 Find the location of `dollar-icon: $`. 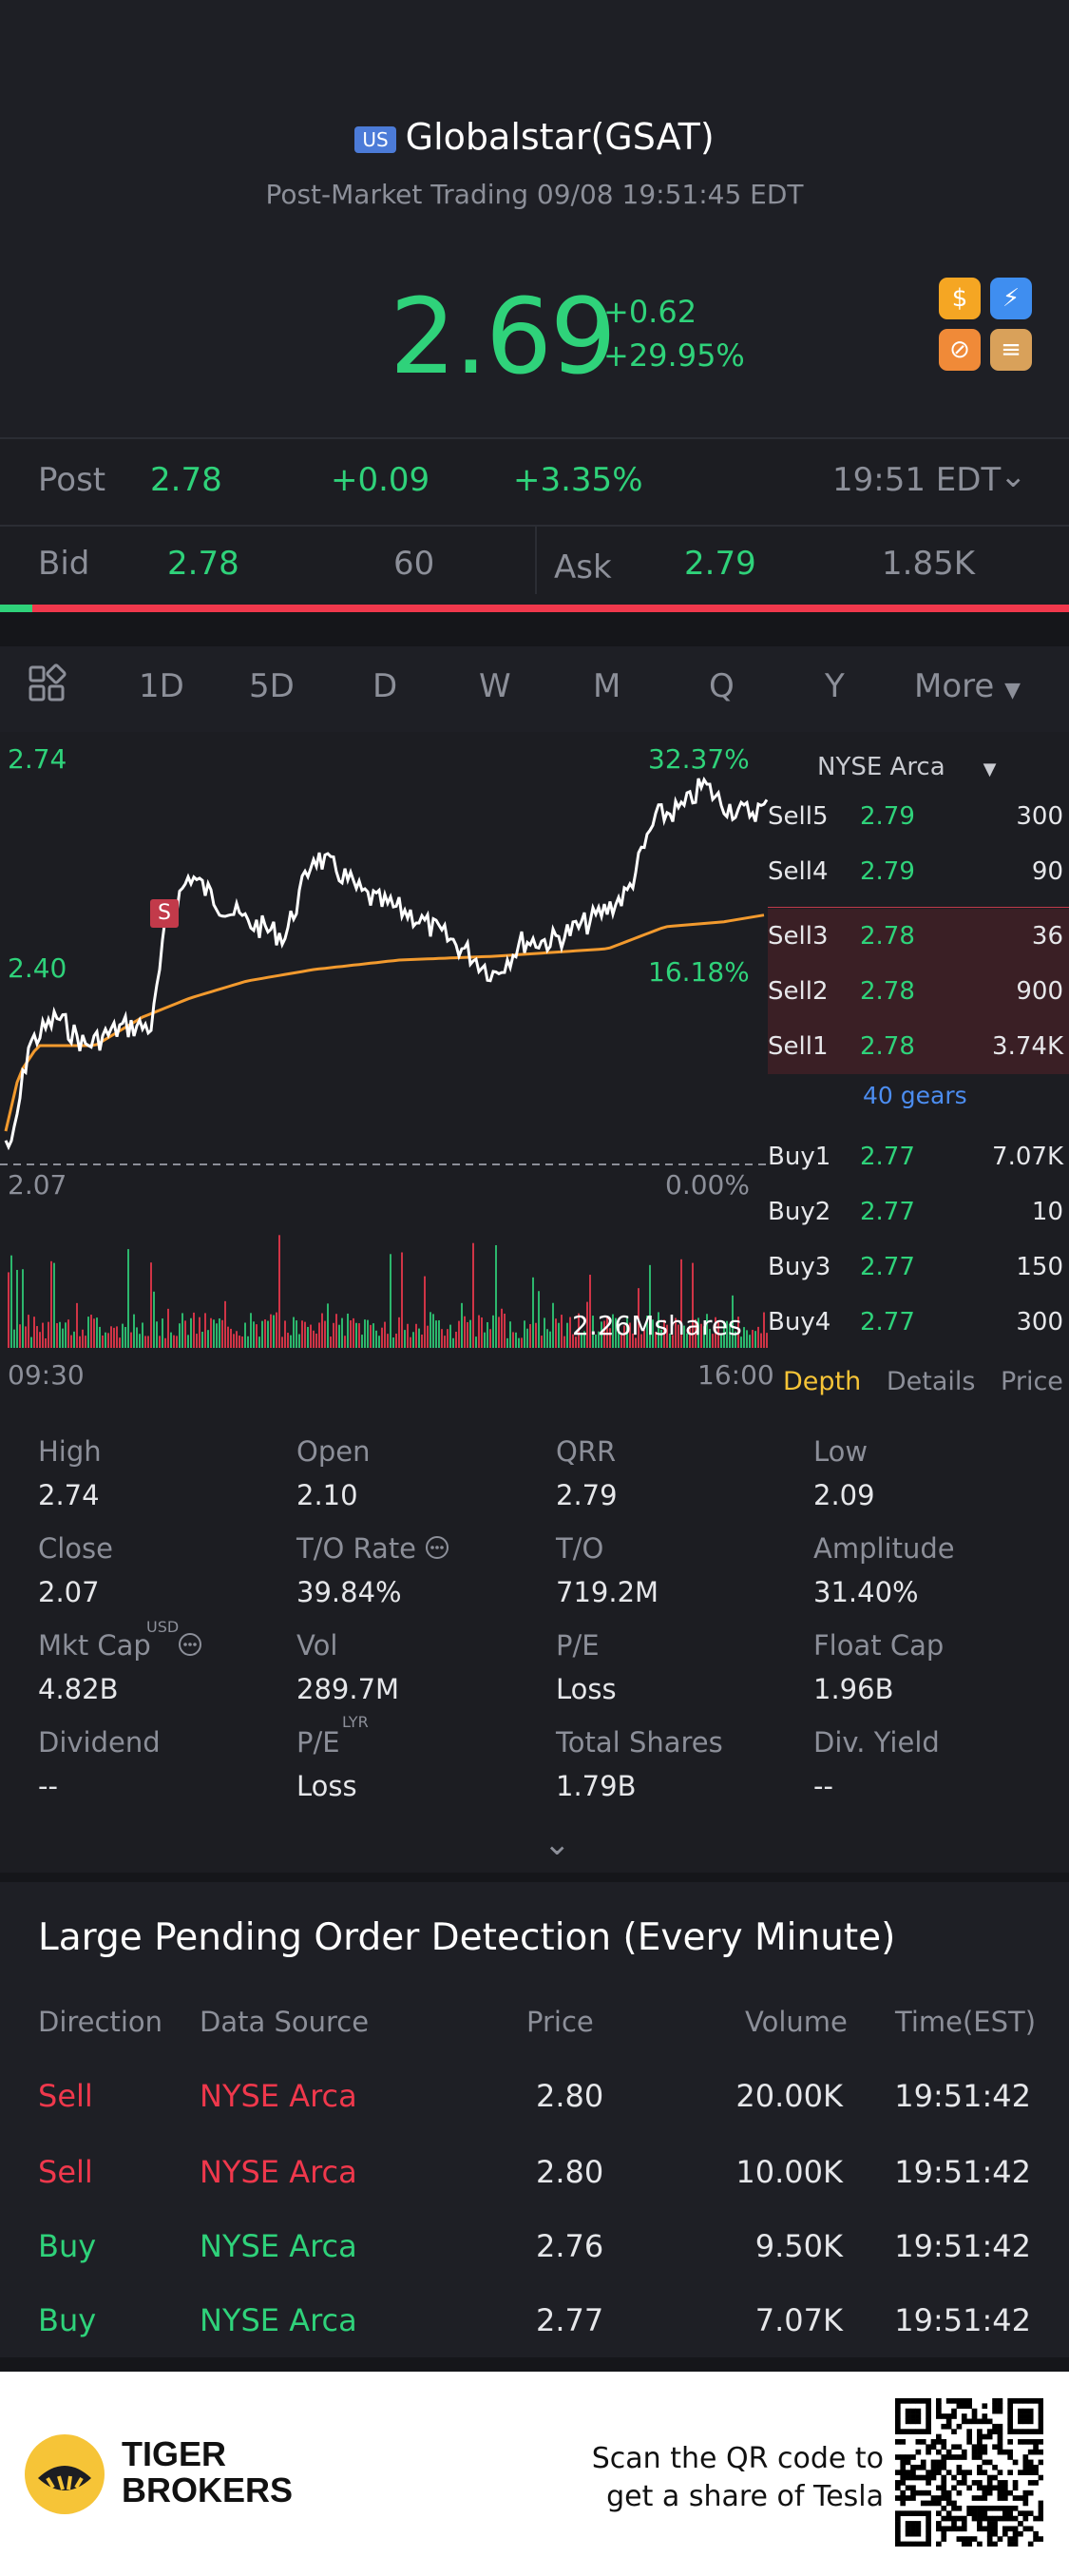

dollar-icon: $ is located at coordinates (960, 299).